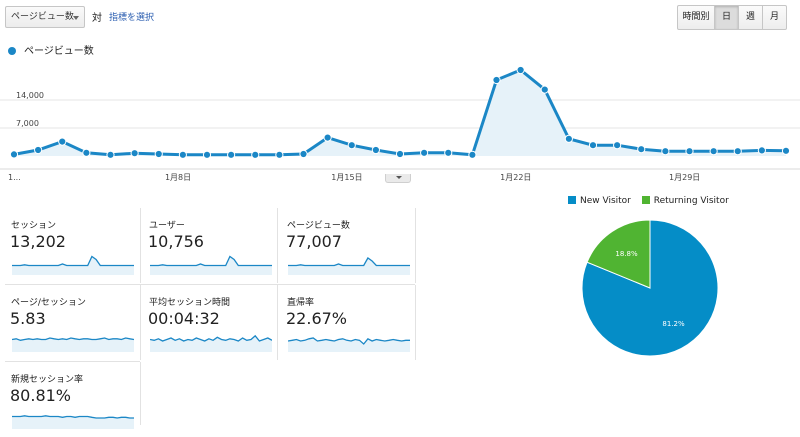 This screenshot has width=800, height=437. Describe the element at coordinates (685, 201) in the screenshot. I see `legend-item-returning-visitor: Returning Visitor` at that location.